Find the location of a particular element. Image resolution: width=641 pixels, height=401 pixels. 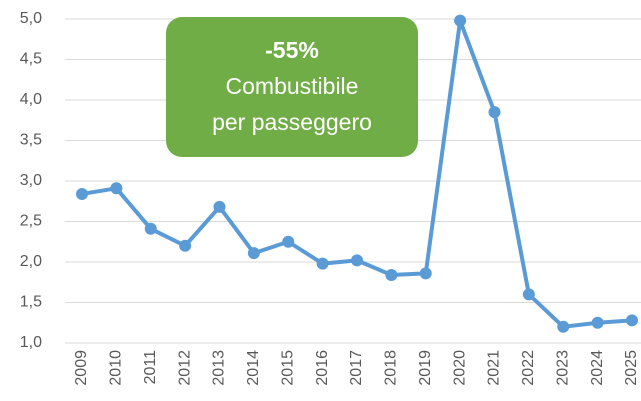

x-tick-label: 2014 is located at coordinates (253, 368).